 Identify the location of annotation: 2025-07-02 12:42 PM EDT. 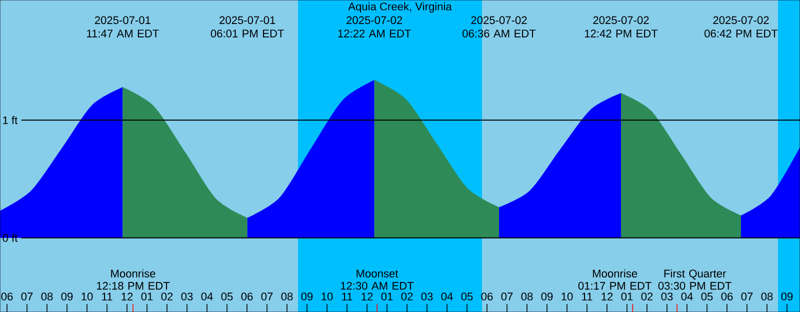
(621, 27).